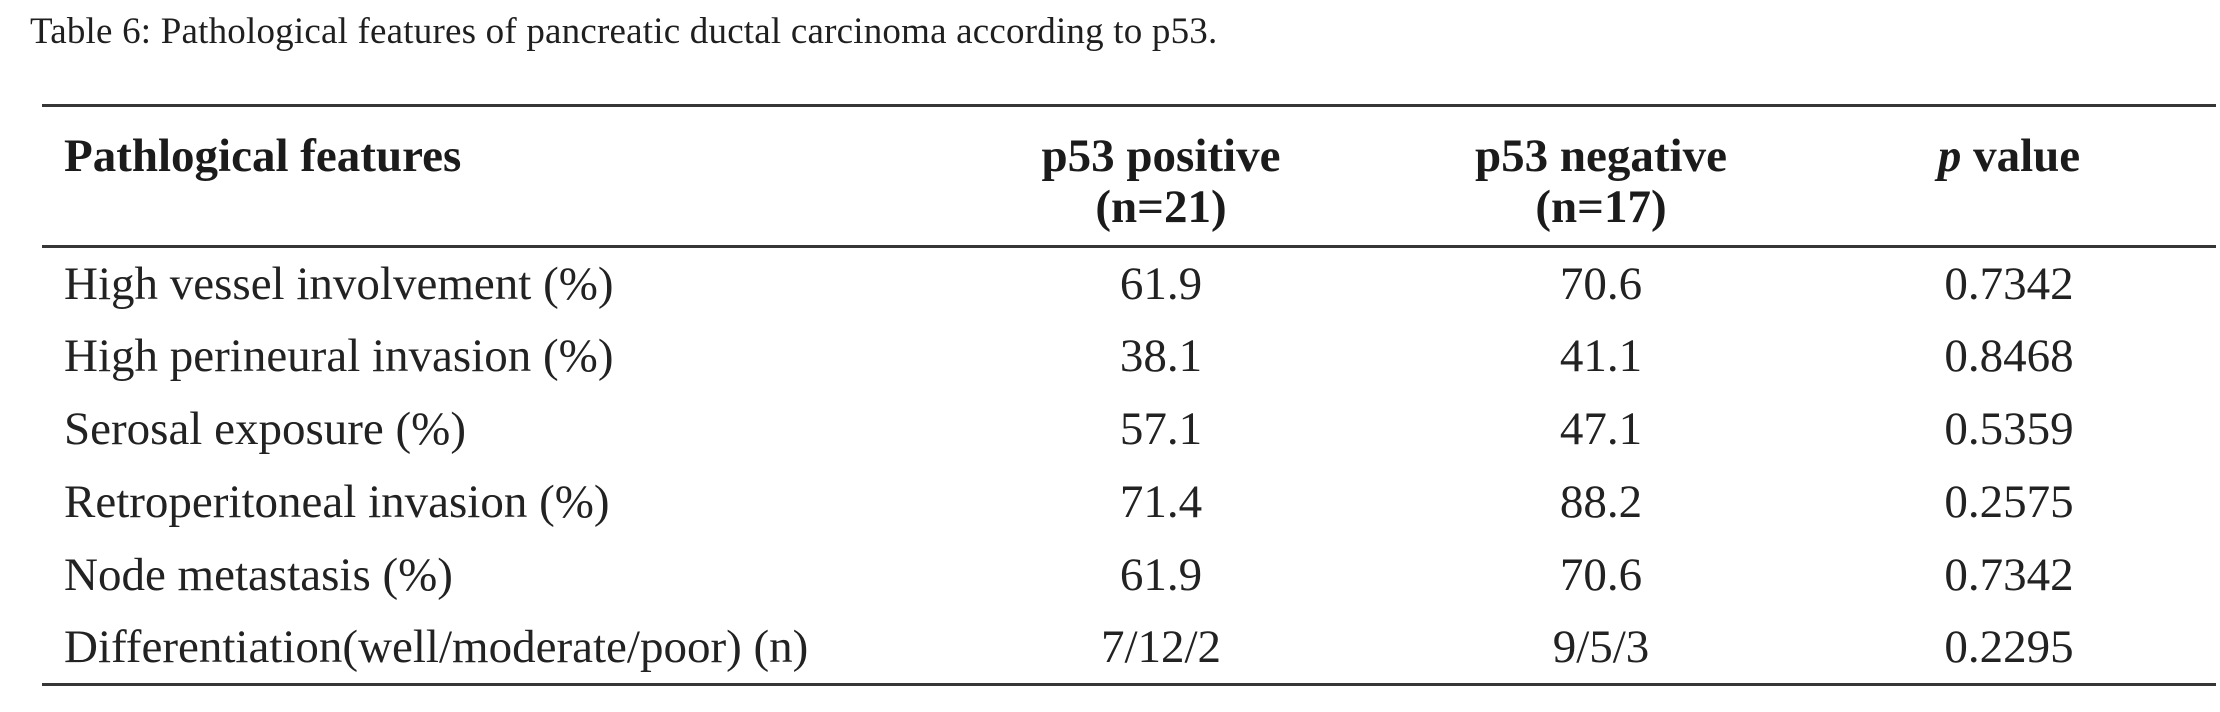  What do you see at coordinates (337, 502) in the screenshot?
I see `feature-name-cell: Retroperitoneal invasion (%)` at bounding box center [337, 502].